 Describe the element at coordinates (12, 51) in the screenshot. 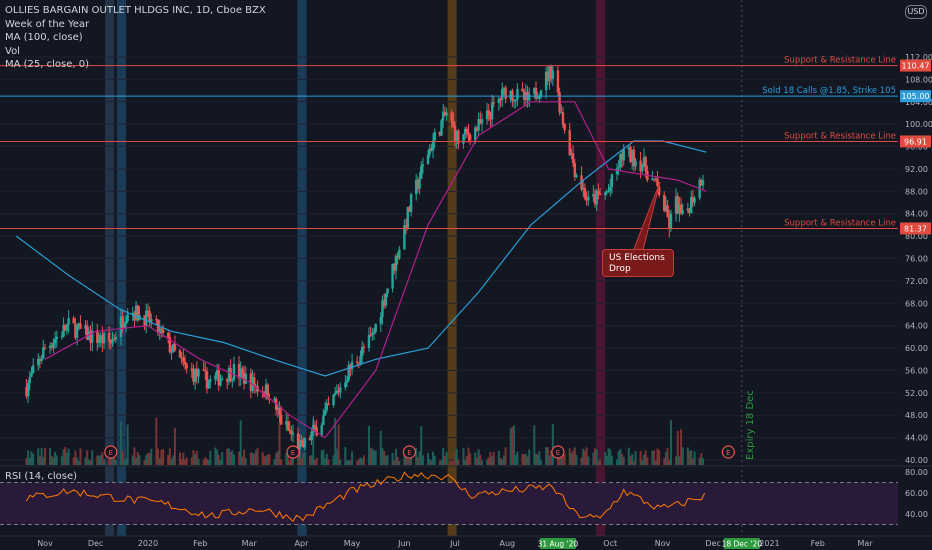

I see `indicator-vol: Vol` at that location.